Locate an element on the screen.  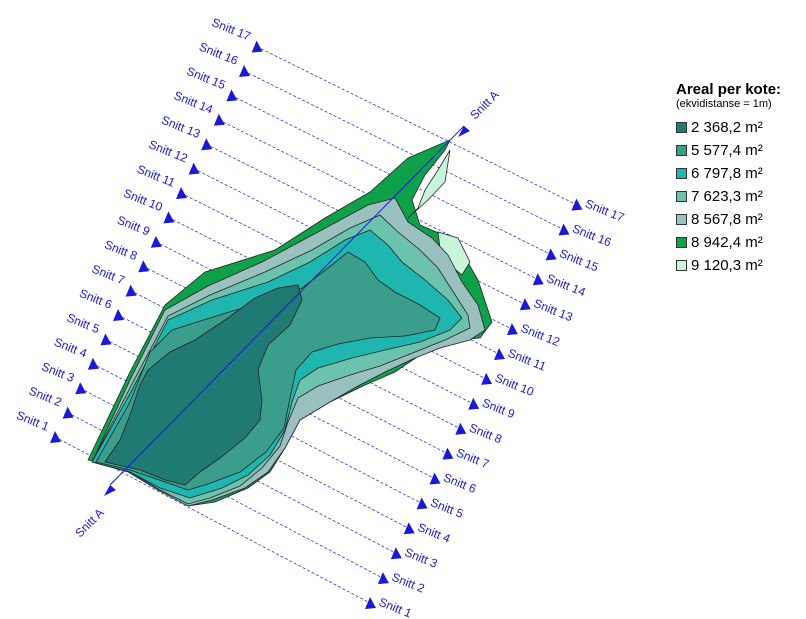
section-label-right-2: Snitt 2 is located at coordinates (408, 583).